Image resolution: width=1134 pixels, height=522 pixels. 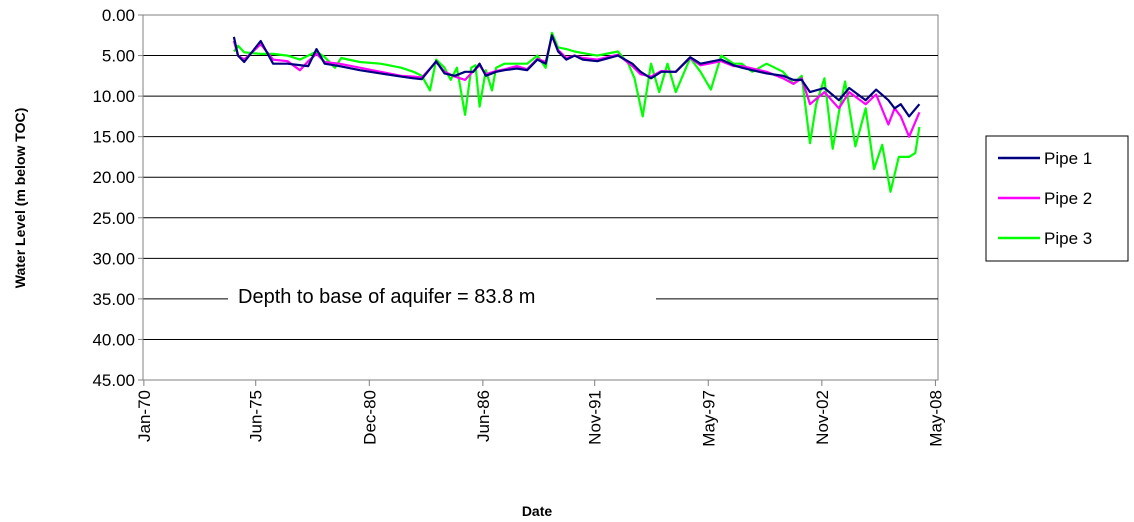 What do you see at coordinates (113, 258) in the screenshot?
I see `y-tick-label: 30.00` at bounding box center [113, 258].